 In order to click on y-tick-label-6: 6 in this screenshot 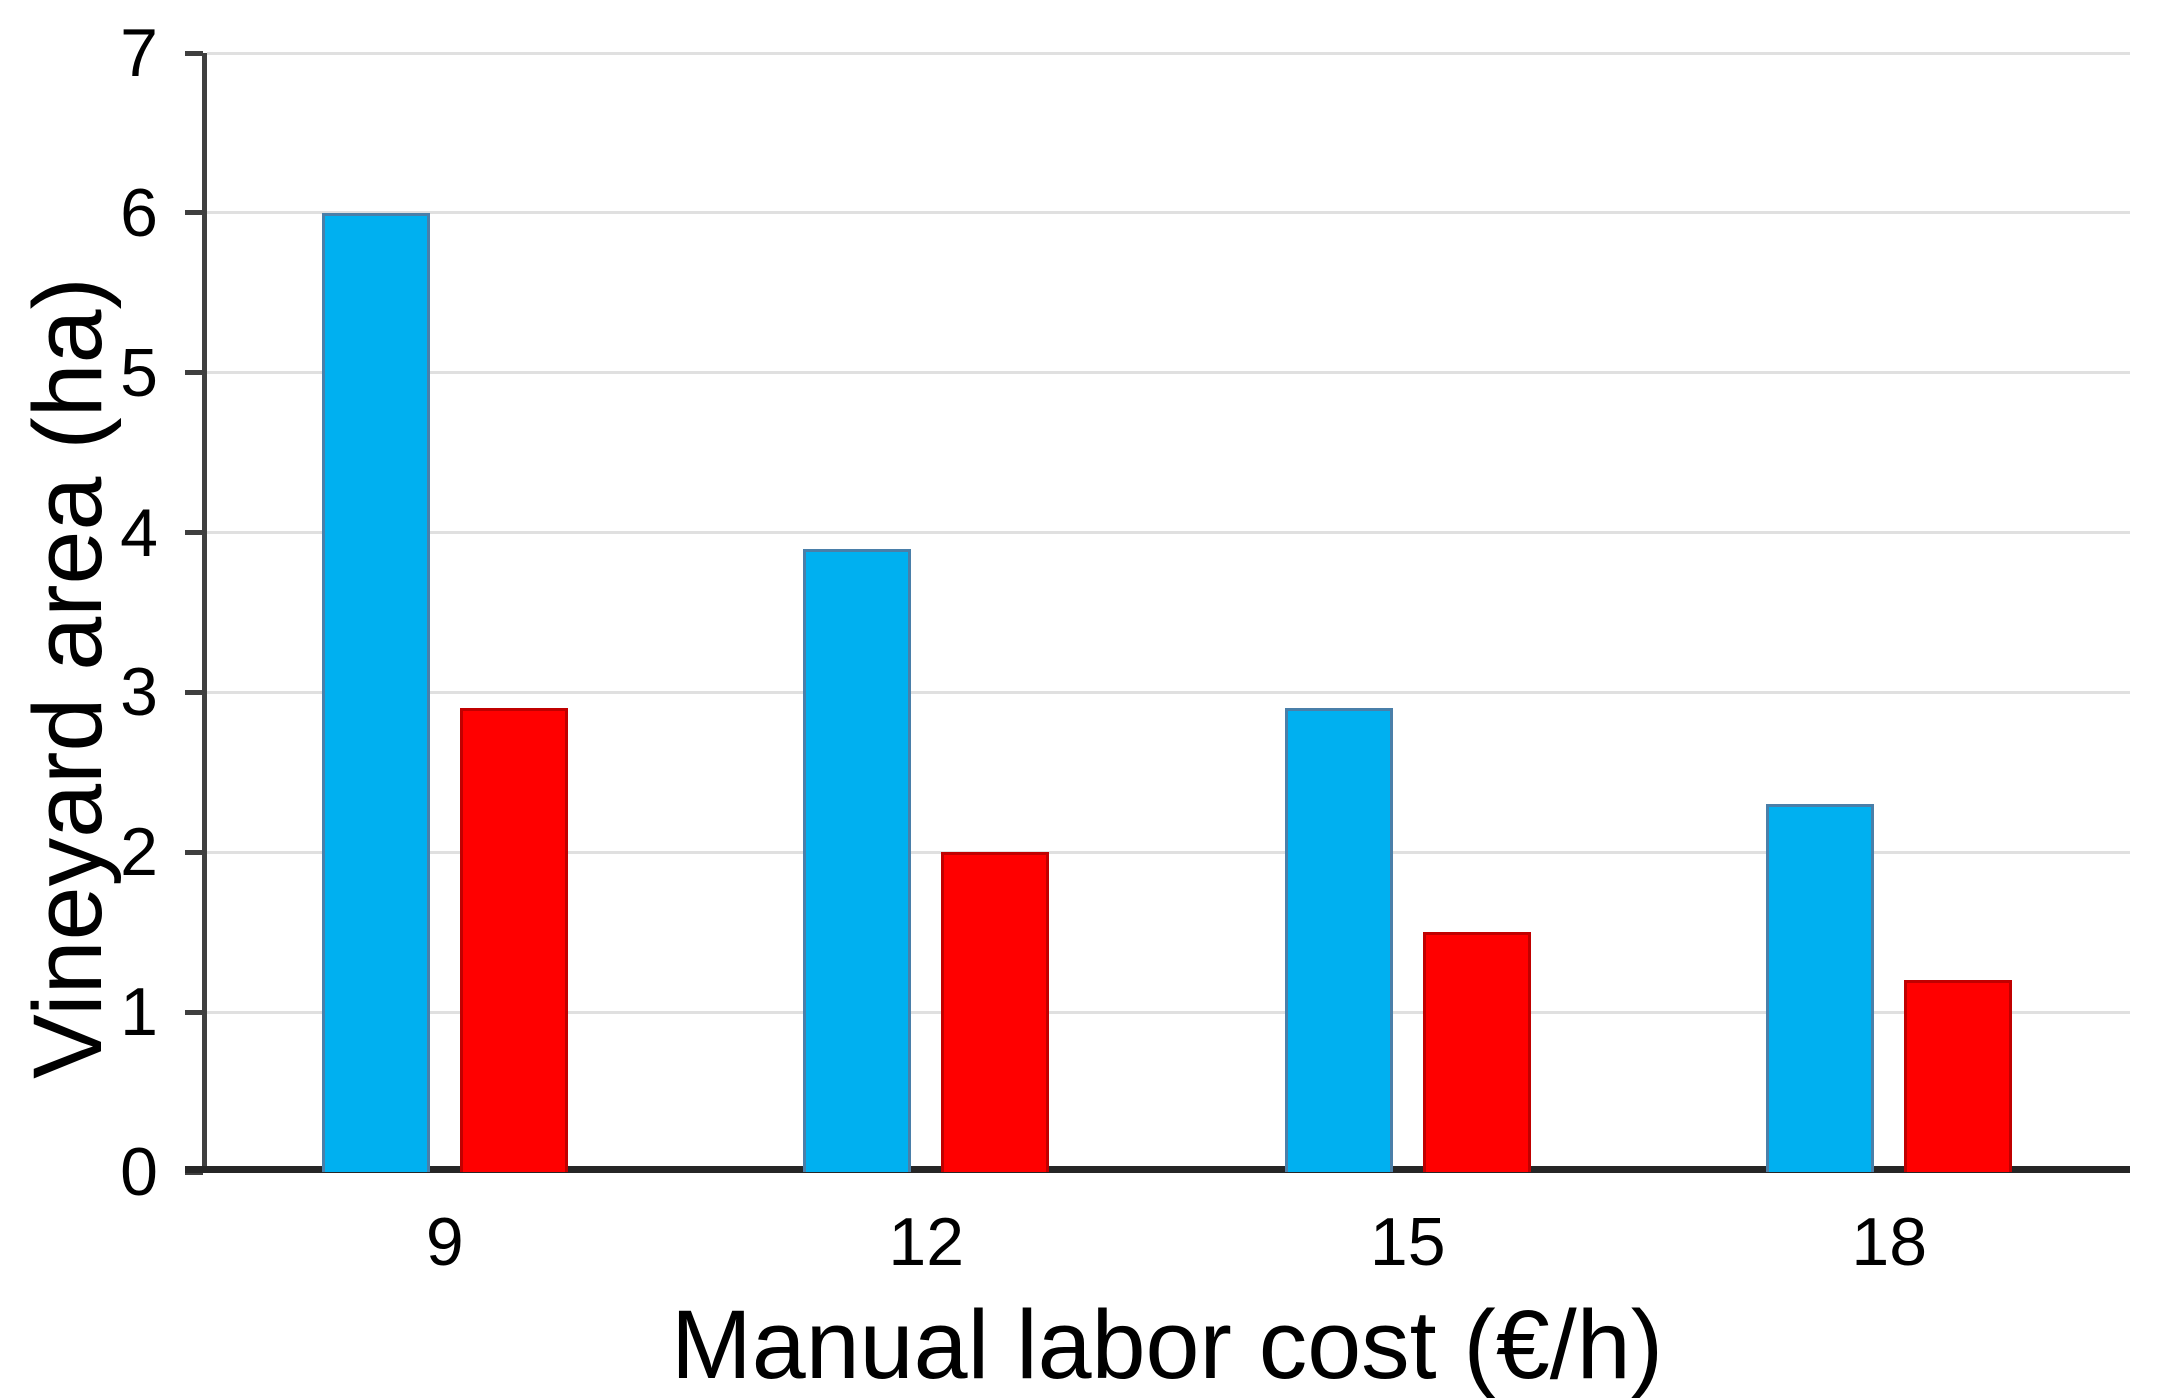, I will do `click(139, 212)`.